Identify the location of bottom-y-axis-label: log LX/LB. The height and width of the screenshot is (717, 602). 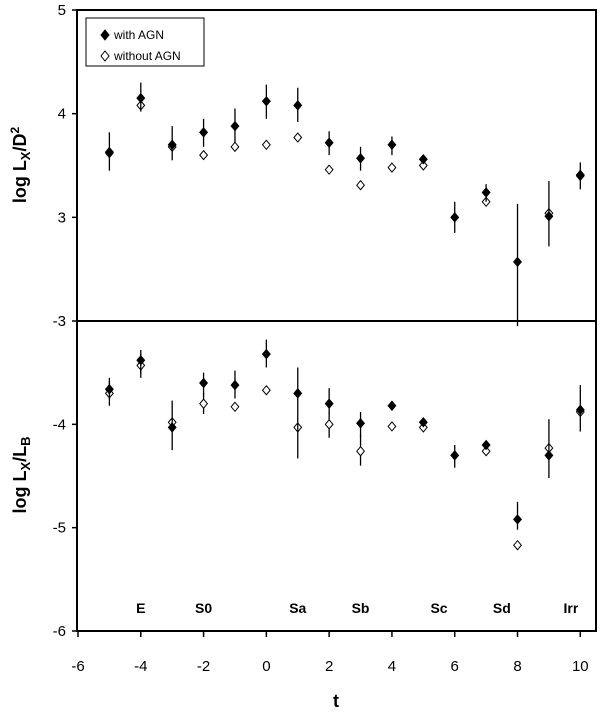
(21, 474).